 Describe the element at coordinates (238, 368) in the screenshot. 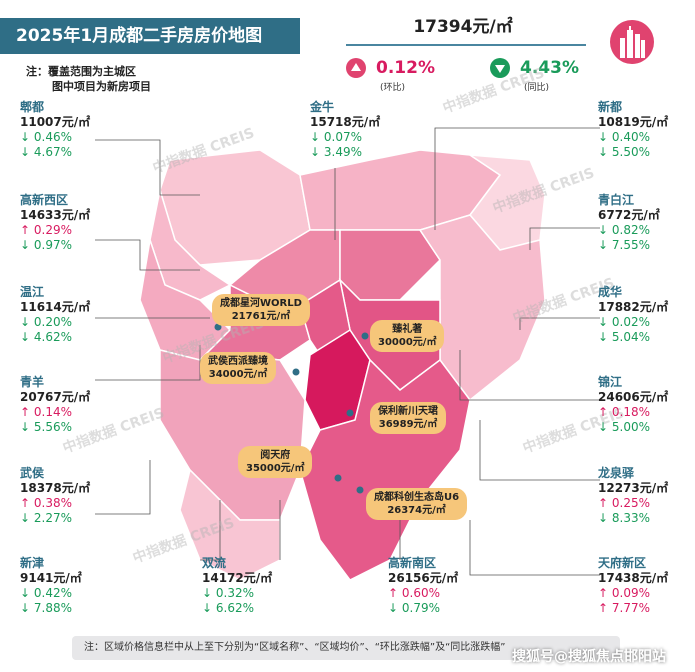

I see `project-label: 武侯西派臻境 34000元/㎡` at that location.